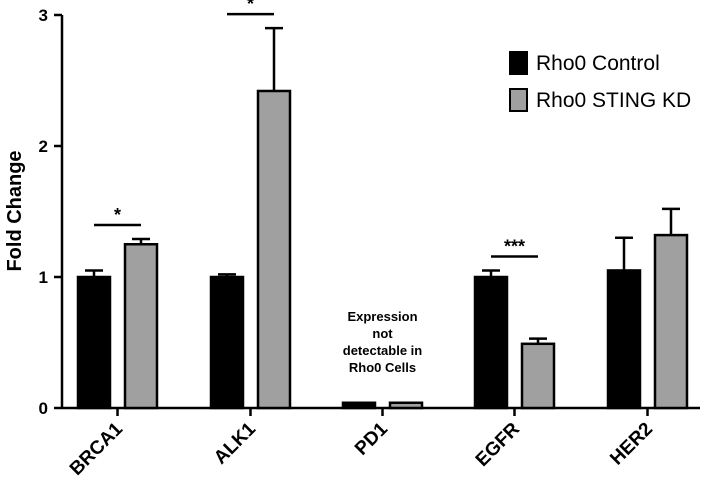 The image size is (709, 480). Describe the element at coordinates (359, 405) in the screenshot. I see `bar-rho0-control-pd1` at that location.